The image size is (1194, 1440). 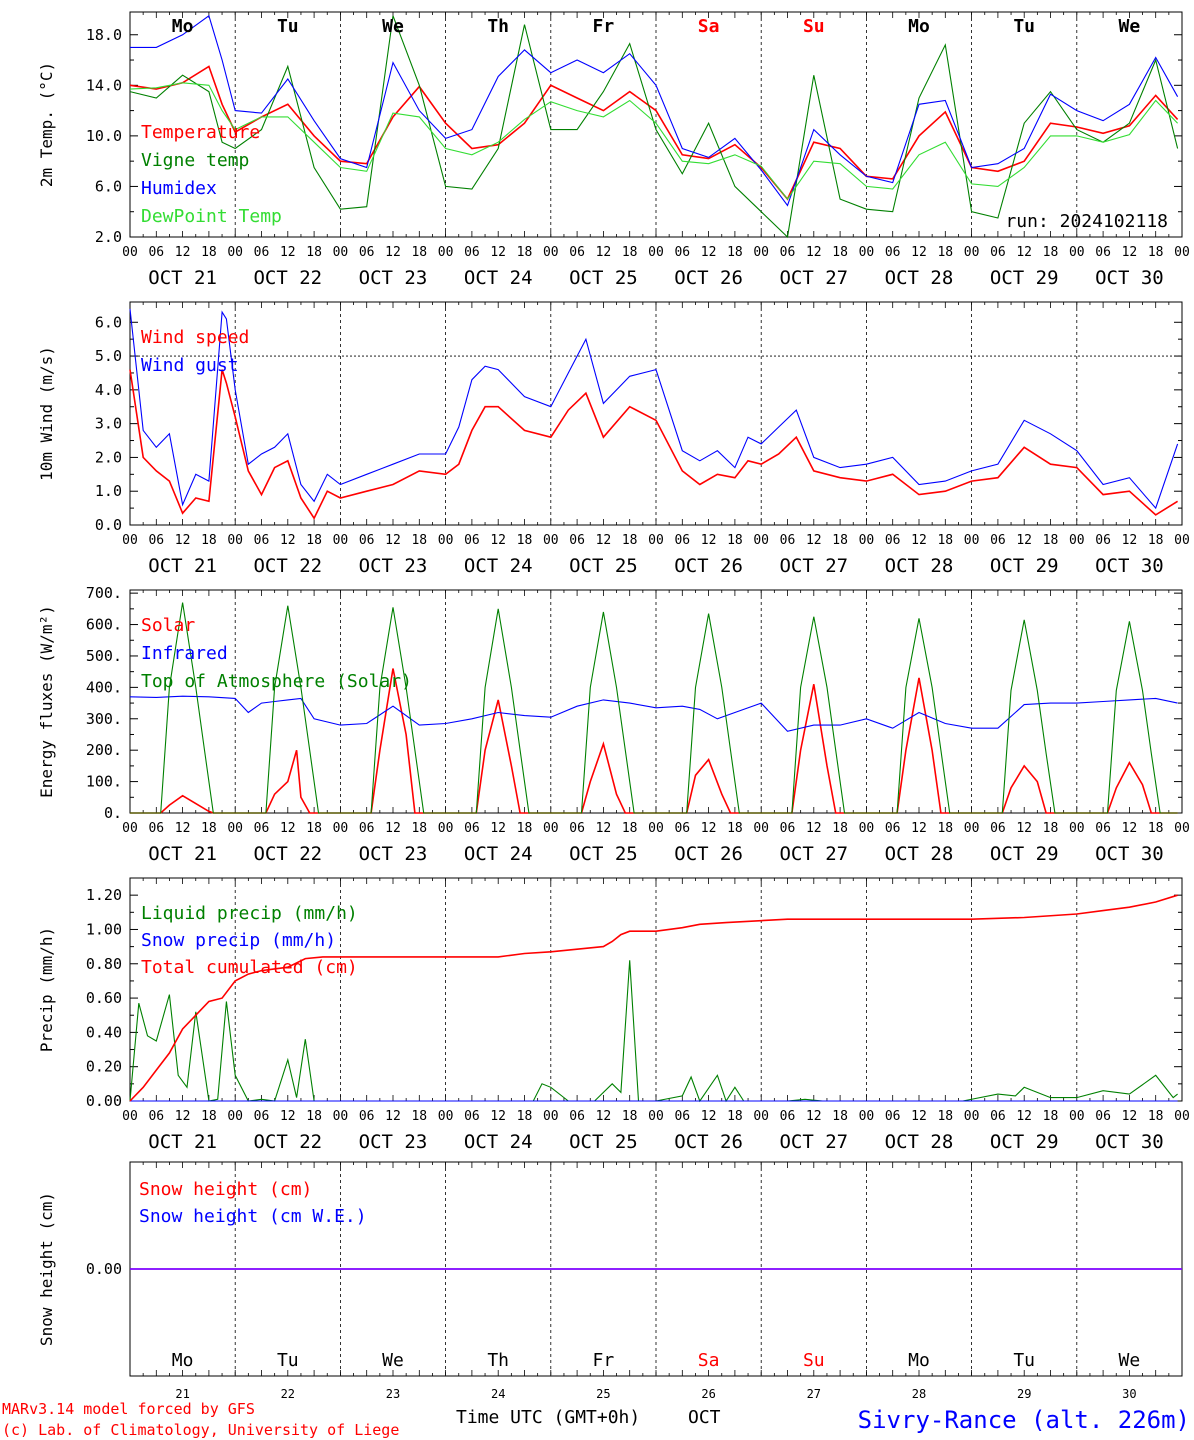 I want to click on date-label: OCT 23, so click(x=393, y=854).